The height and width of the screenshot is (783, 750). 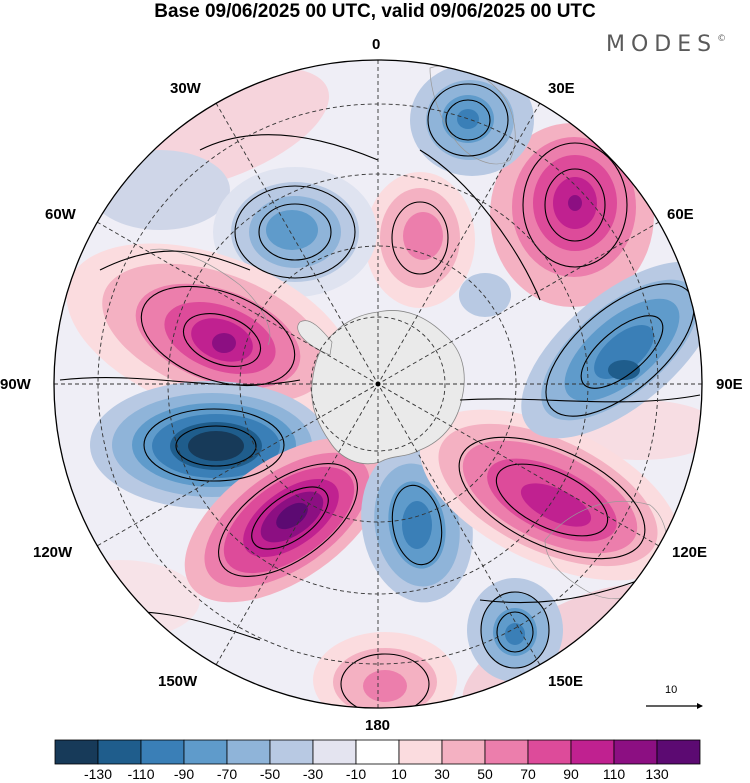 What do you see at coordinates (662, 44) in the screenshot?
I see `brand-name: MODES` at bounding box center [662, 44].